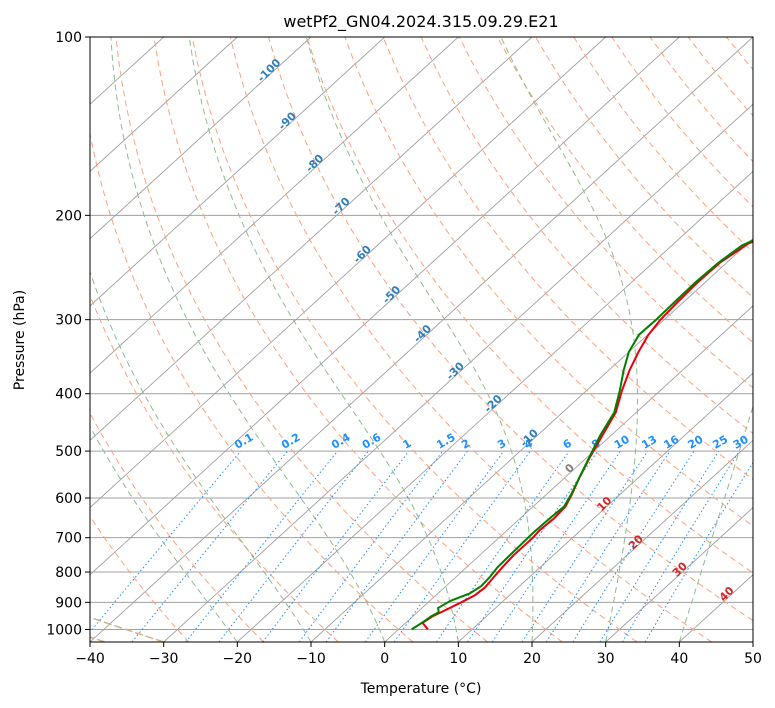  I want to click on x-tick-label: 20, so click(532, 659).